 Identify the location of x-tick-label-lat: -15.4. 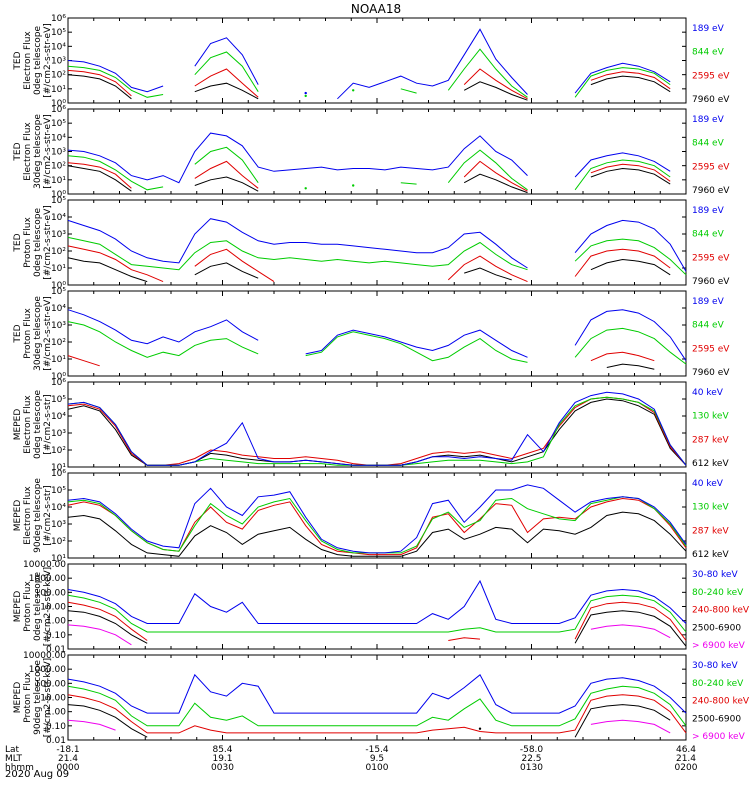
(377, 750).